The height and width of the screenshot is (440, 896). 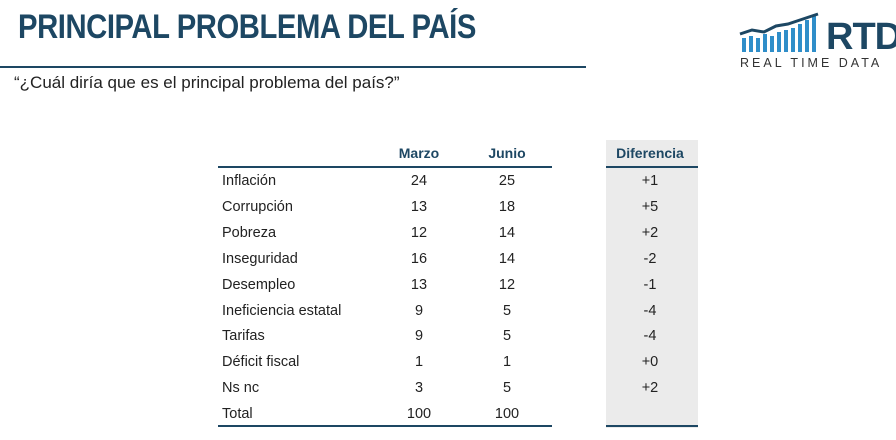 I want to click on table-row: Total 100 100, so click(x=458, y=415).